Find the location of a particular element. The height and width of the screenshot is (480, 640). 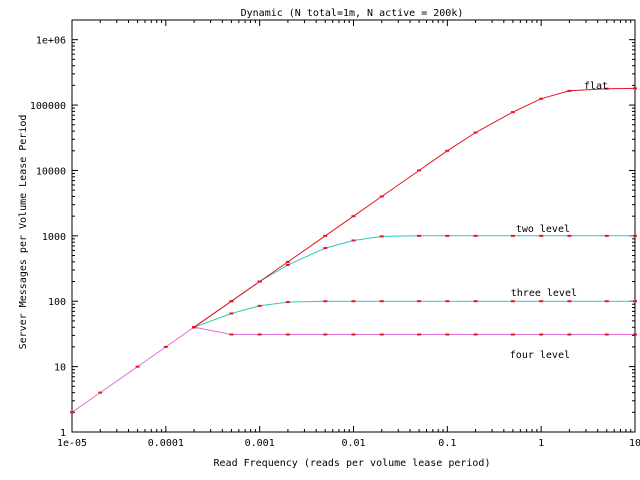

x-tick-label: 10 is located at coordinates (634, 443).